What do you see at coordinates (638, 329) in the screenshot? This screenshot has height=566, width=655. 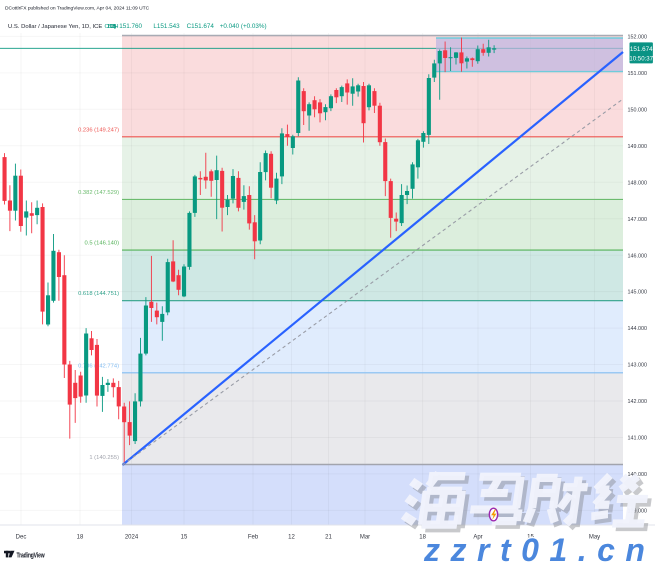 I see `svg-text: 144.000` at bounding box center [638, 329].